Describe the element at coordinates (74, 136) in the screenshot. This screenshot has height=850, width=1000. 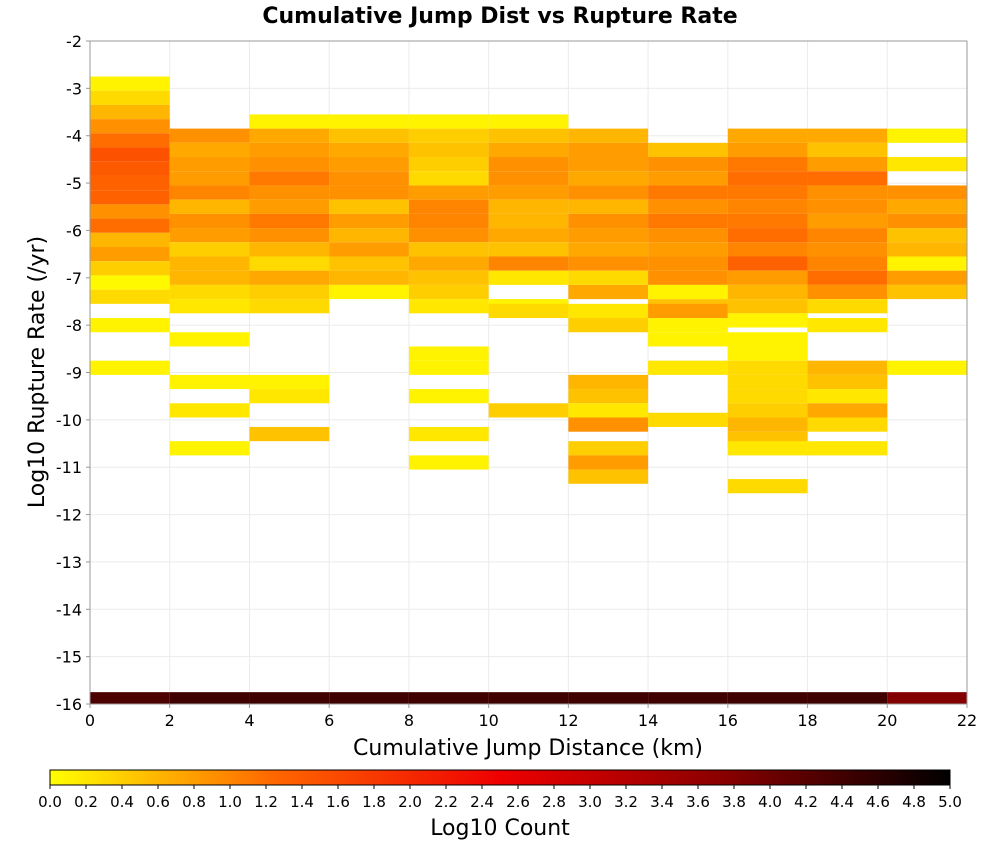
I see `y-tick-label: -4` at that location.